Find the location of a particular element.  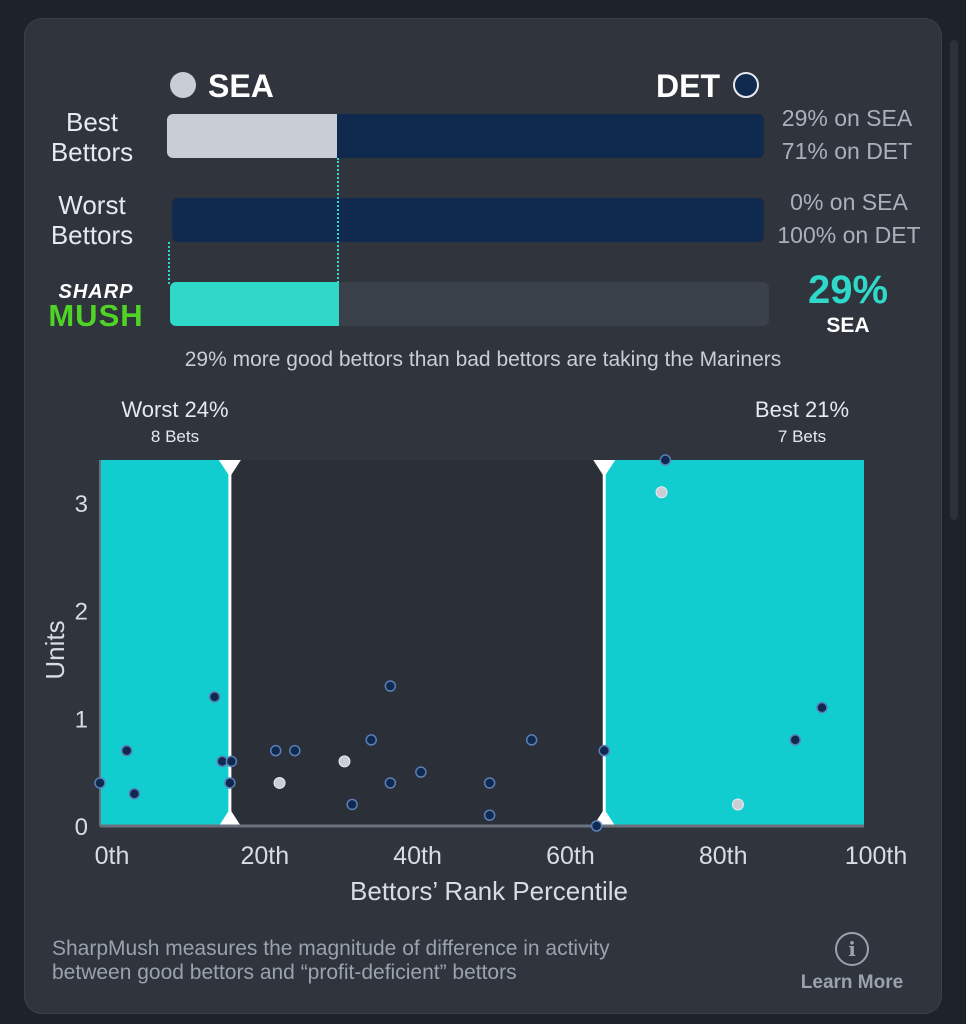

best-band-boundary-top-handle is located at coordinates (604, 468).